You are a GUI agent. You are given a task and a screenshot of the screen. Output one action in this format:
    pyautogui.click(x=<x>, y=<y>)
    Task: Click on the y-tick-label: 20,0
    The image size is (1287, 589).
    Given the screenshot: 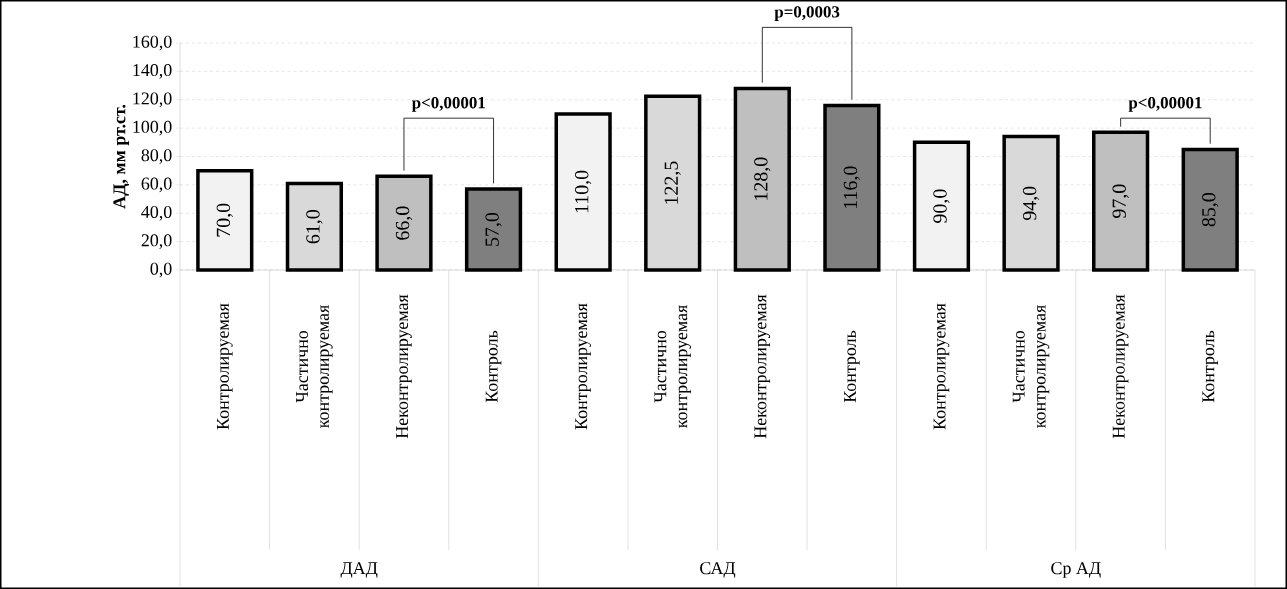 What is the action you would take?
    pyautogui.click(x=156, y=241)
    